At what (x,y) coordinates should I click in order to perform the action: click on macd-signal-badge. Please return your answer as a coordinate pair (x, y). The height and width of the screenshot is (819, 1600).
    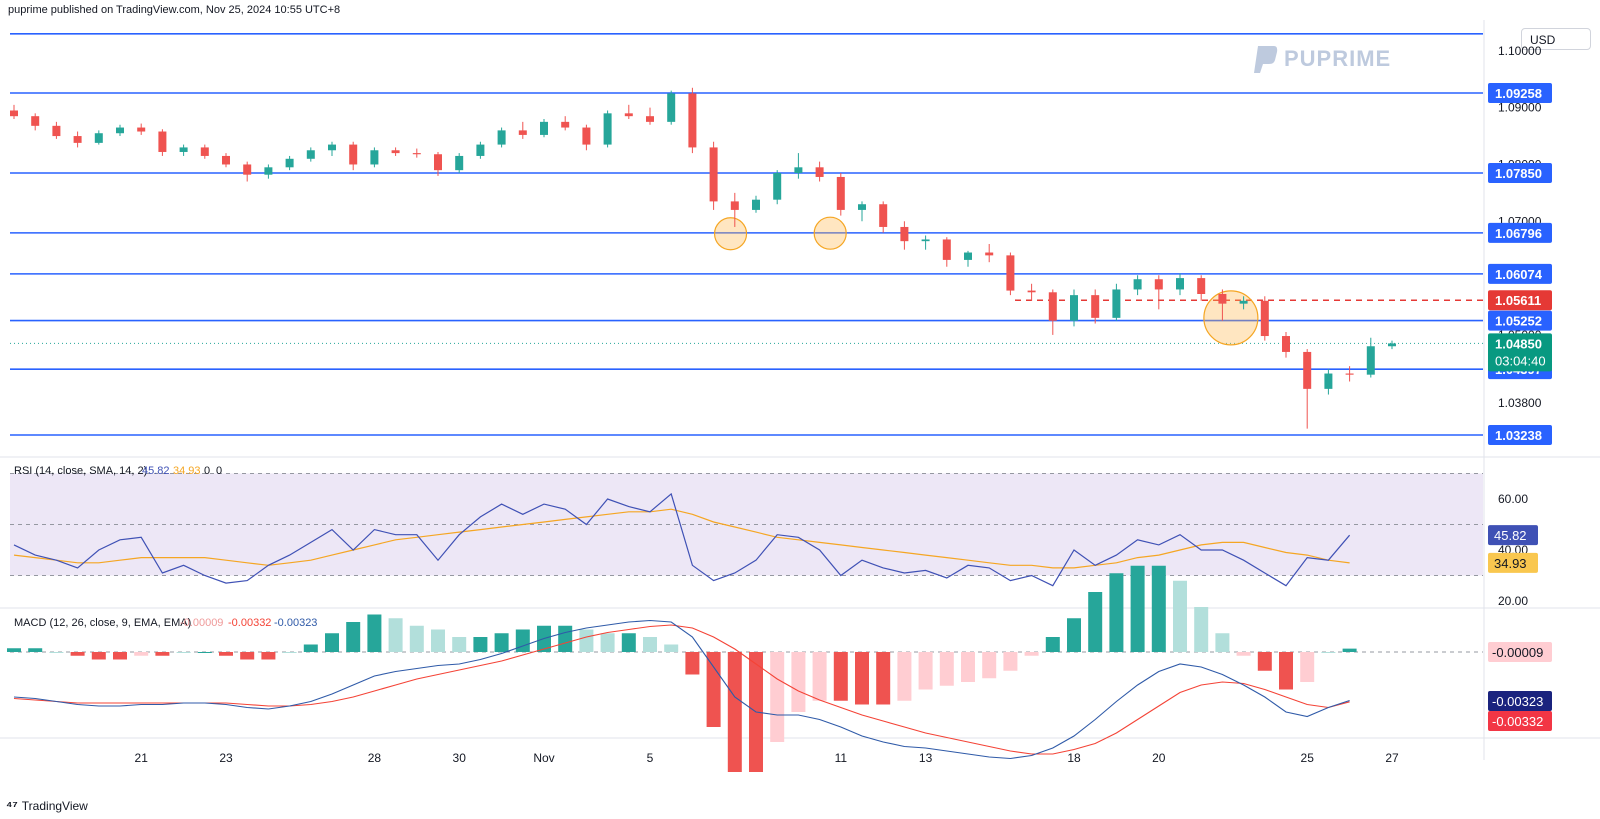
    Looking at the image, I should click on (1520, 721).